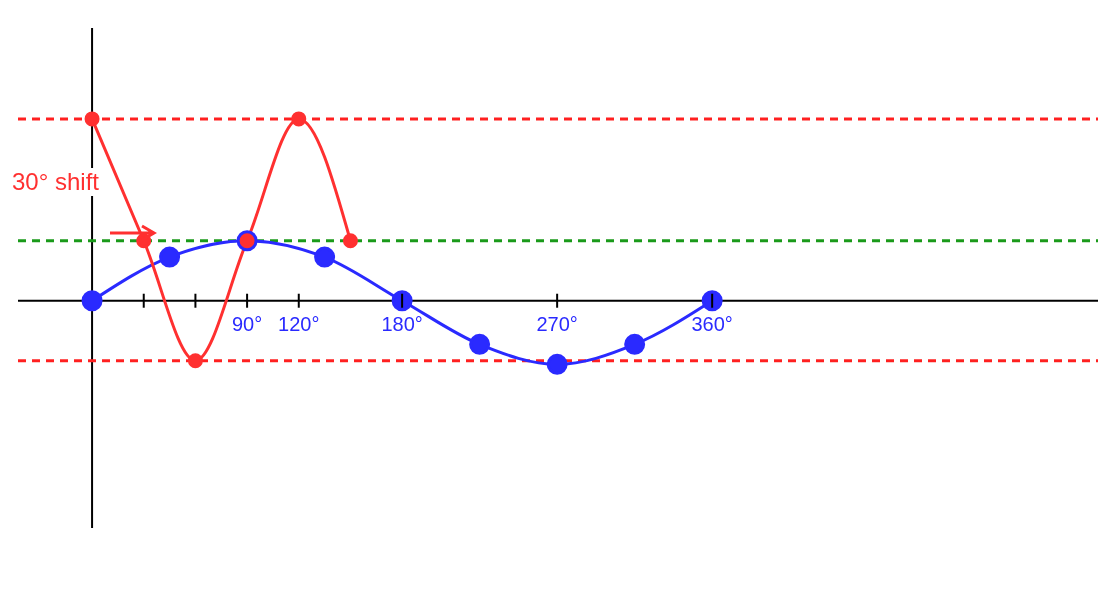  I want to click on x-tick-label: 360°, so click(712, 323).